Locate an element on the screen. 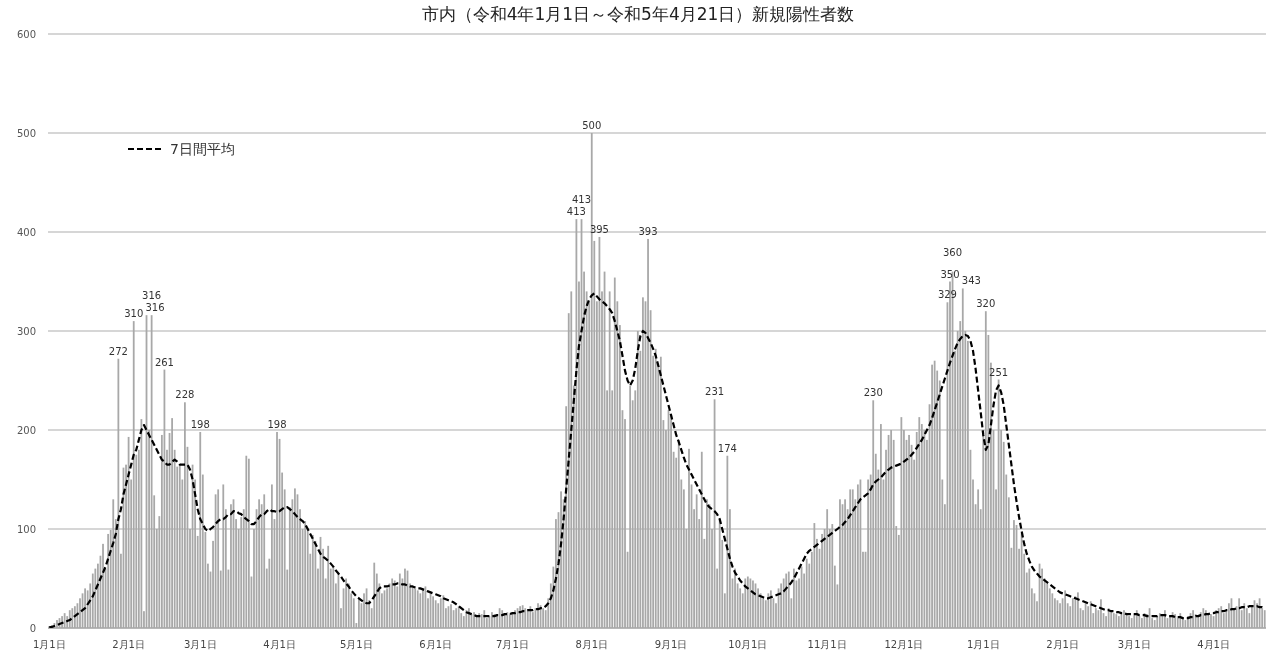 The height and width of the screenshot is (662, 1276). x-tick-label: 5月1日 is located at coordinates (356, 644).